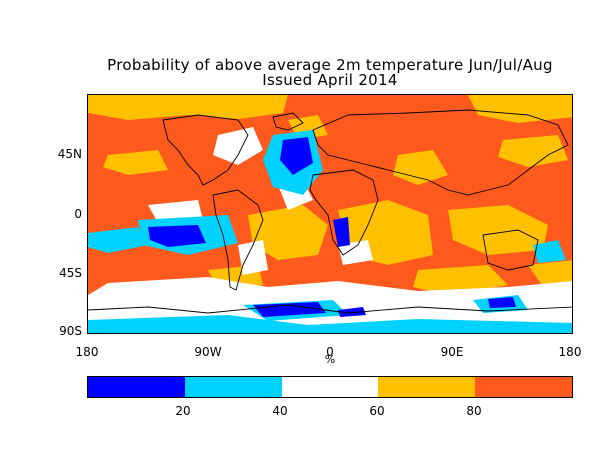 Image resolution: width=600 pixels, height=450 pixels. I want to click on x-label-90w: 90W, so click(208, 352).